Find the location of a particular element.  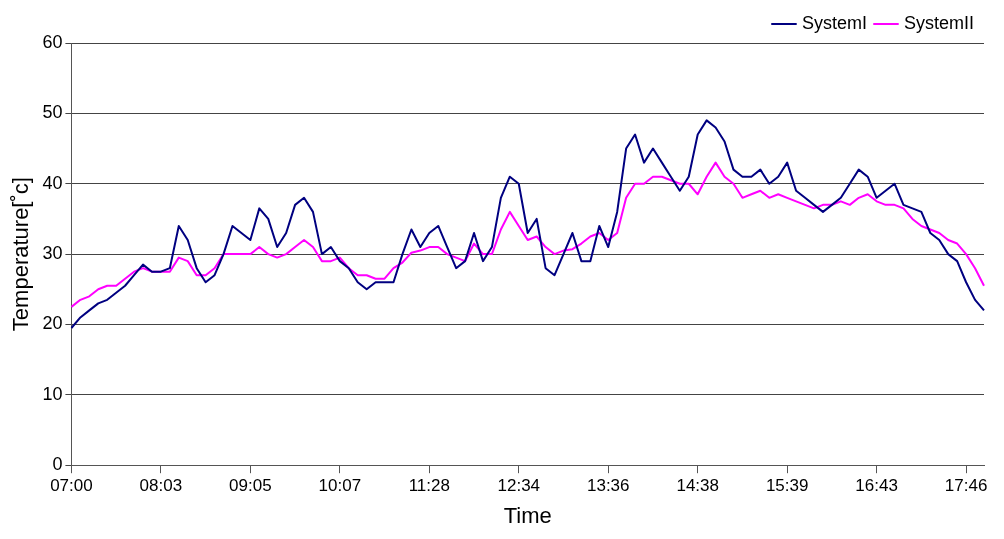

y-tick-label: 30 is located at coordinates (52, 253).